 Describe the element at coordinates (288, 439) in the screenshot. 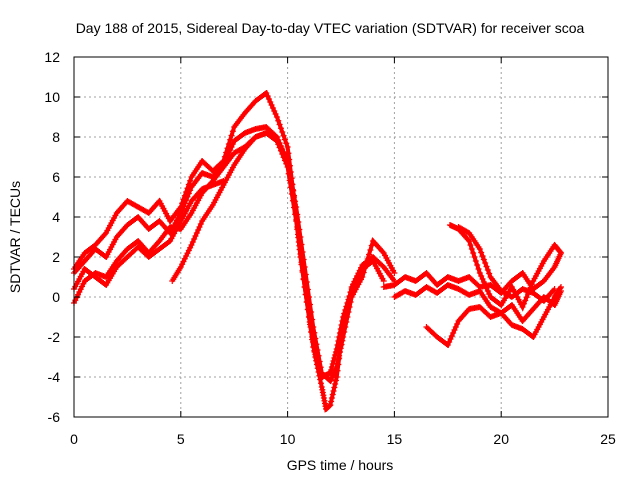

I see `x-tick-label: 10` at that location.